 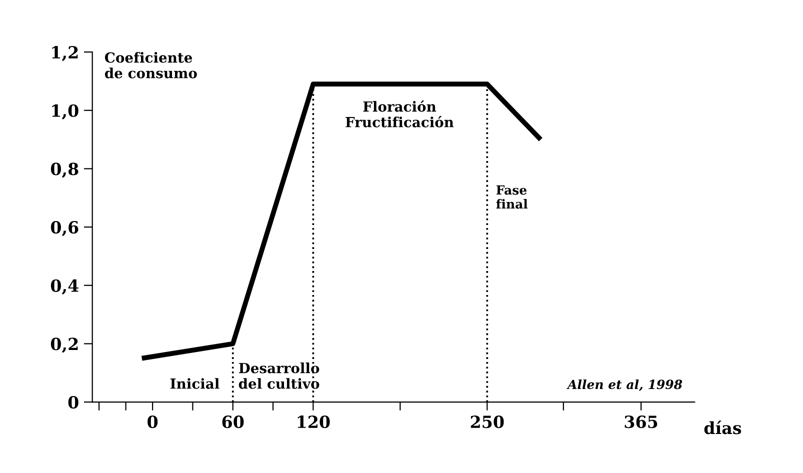 I want to click on y-axis-title: Coeficiente de consumo, so click(x=150, y=65).